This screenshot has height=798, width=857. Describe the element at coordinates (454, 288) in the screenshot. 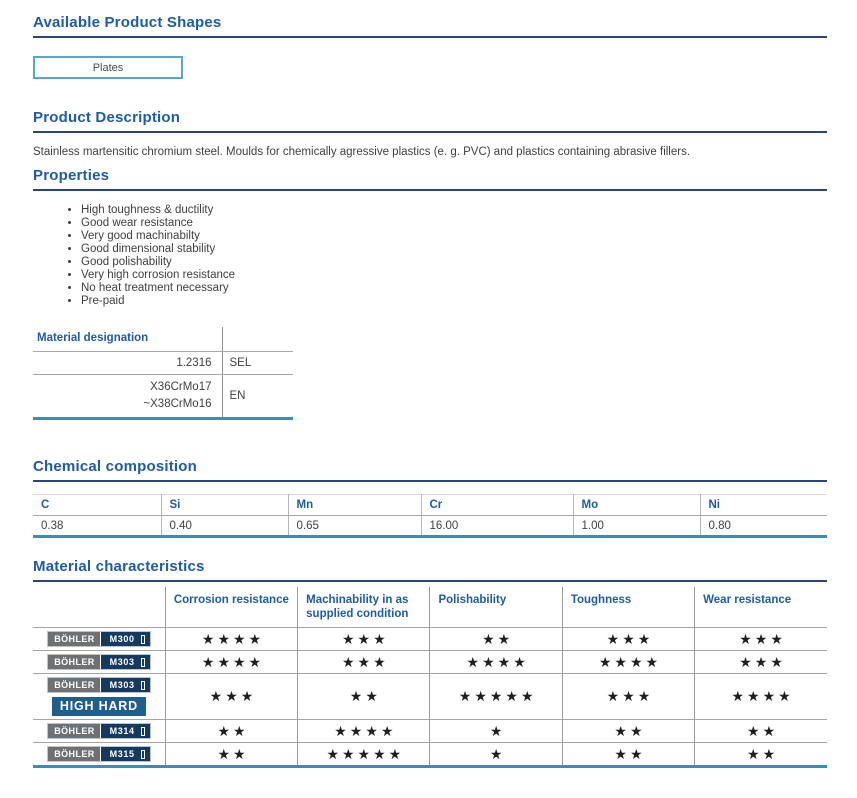

I see `property-item: No heat treatment necessary` at that location.